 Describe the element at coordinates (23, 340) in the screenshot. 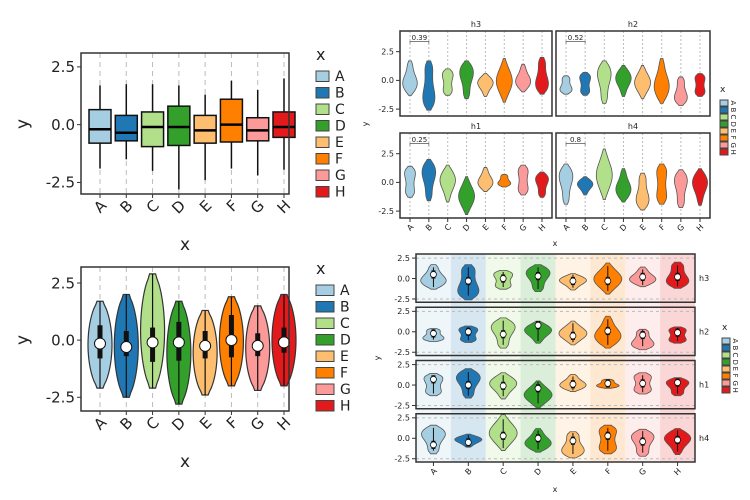

I see `panel2-ylabel: y` at that location.